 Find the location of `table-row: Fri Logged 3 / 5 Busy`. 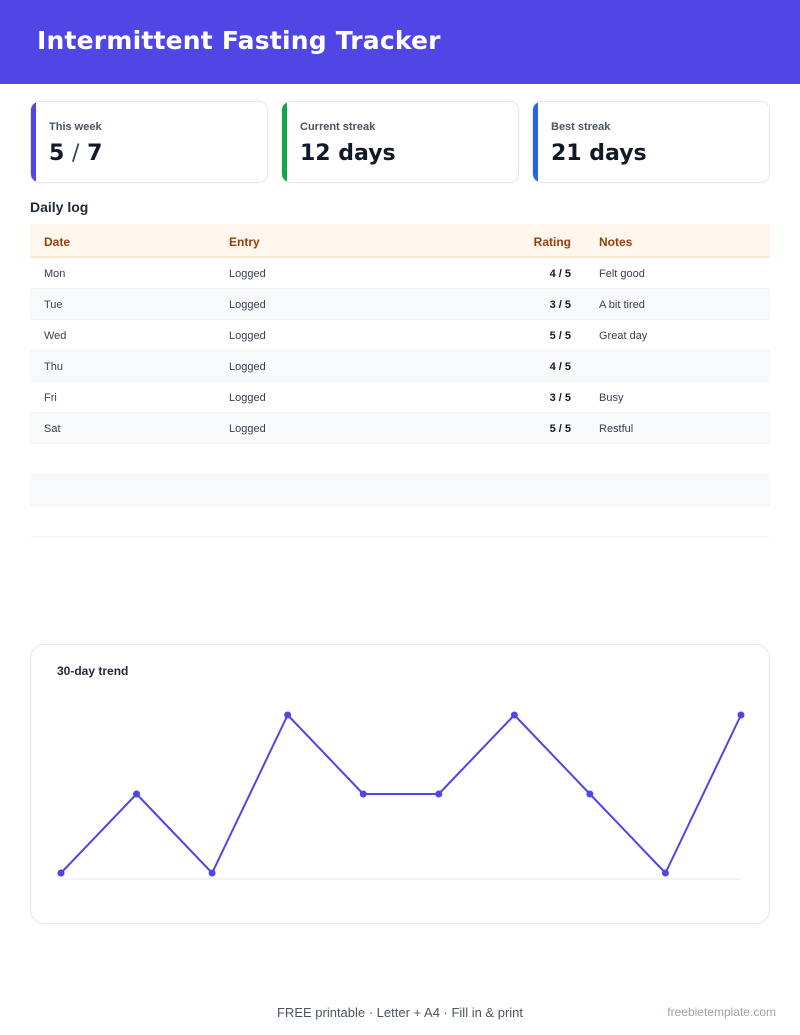

table-row: Fri Logged 3 / 5 Busy is located at coordinates (400, 397).